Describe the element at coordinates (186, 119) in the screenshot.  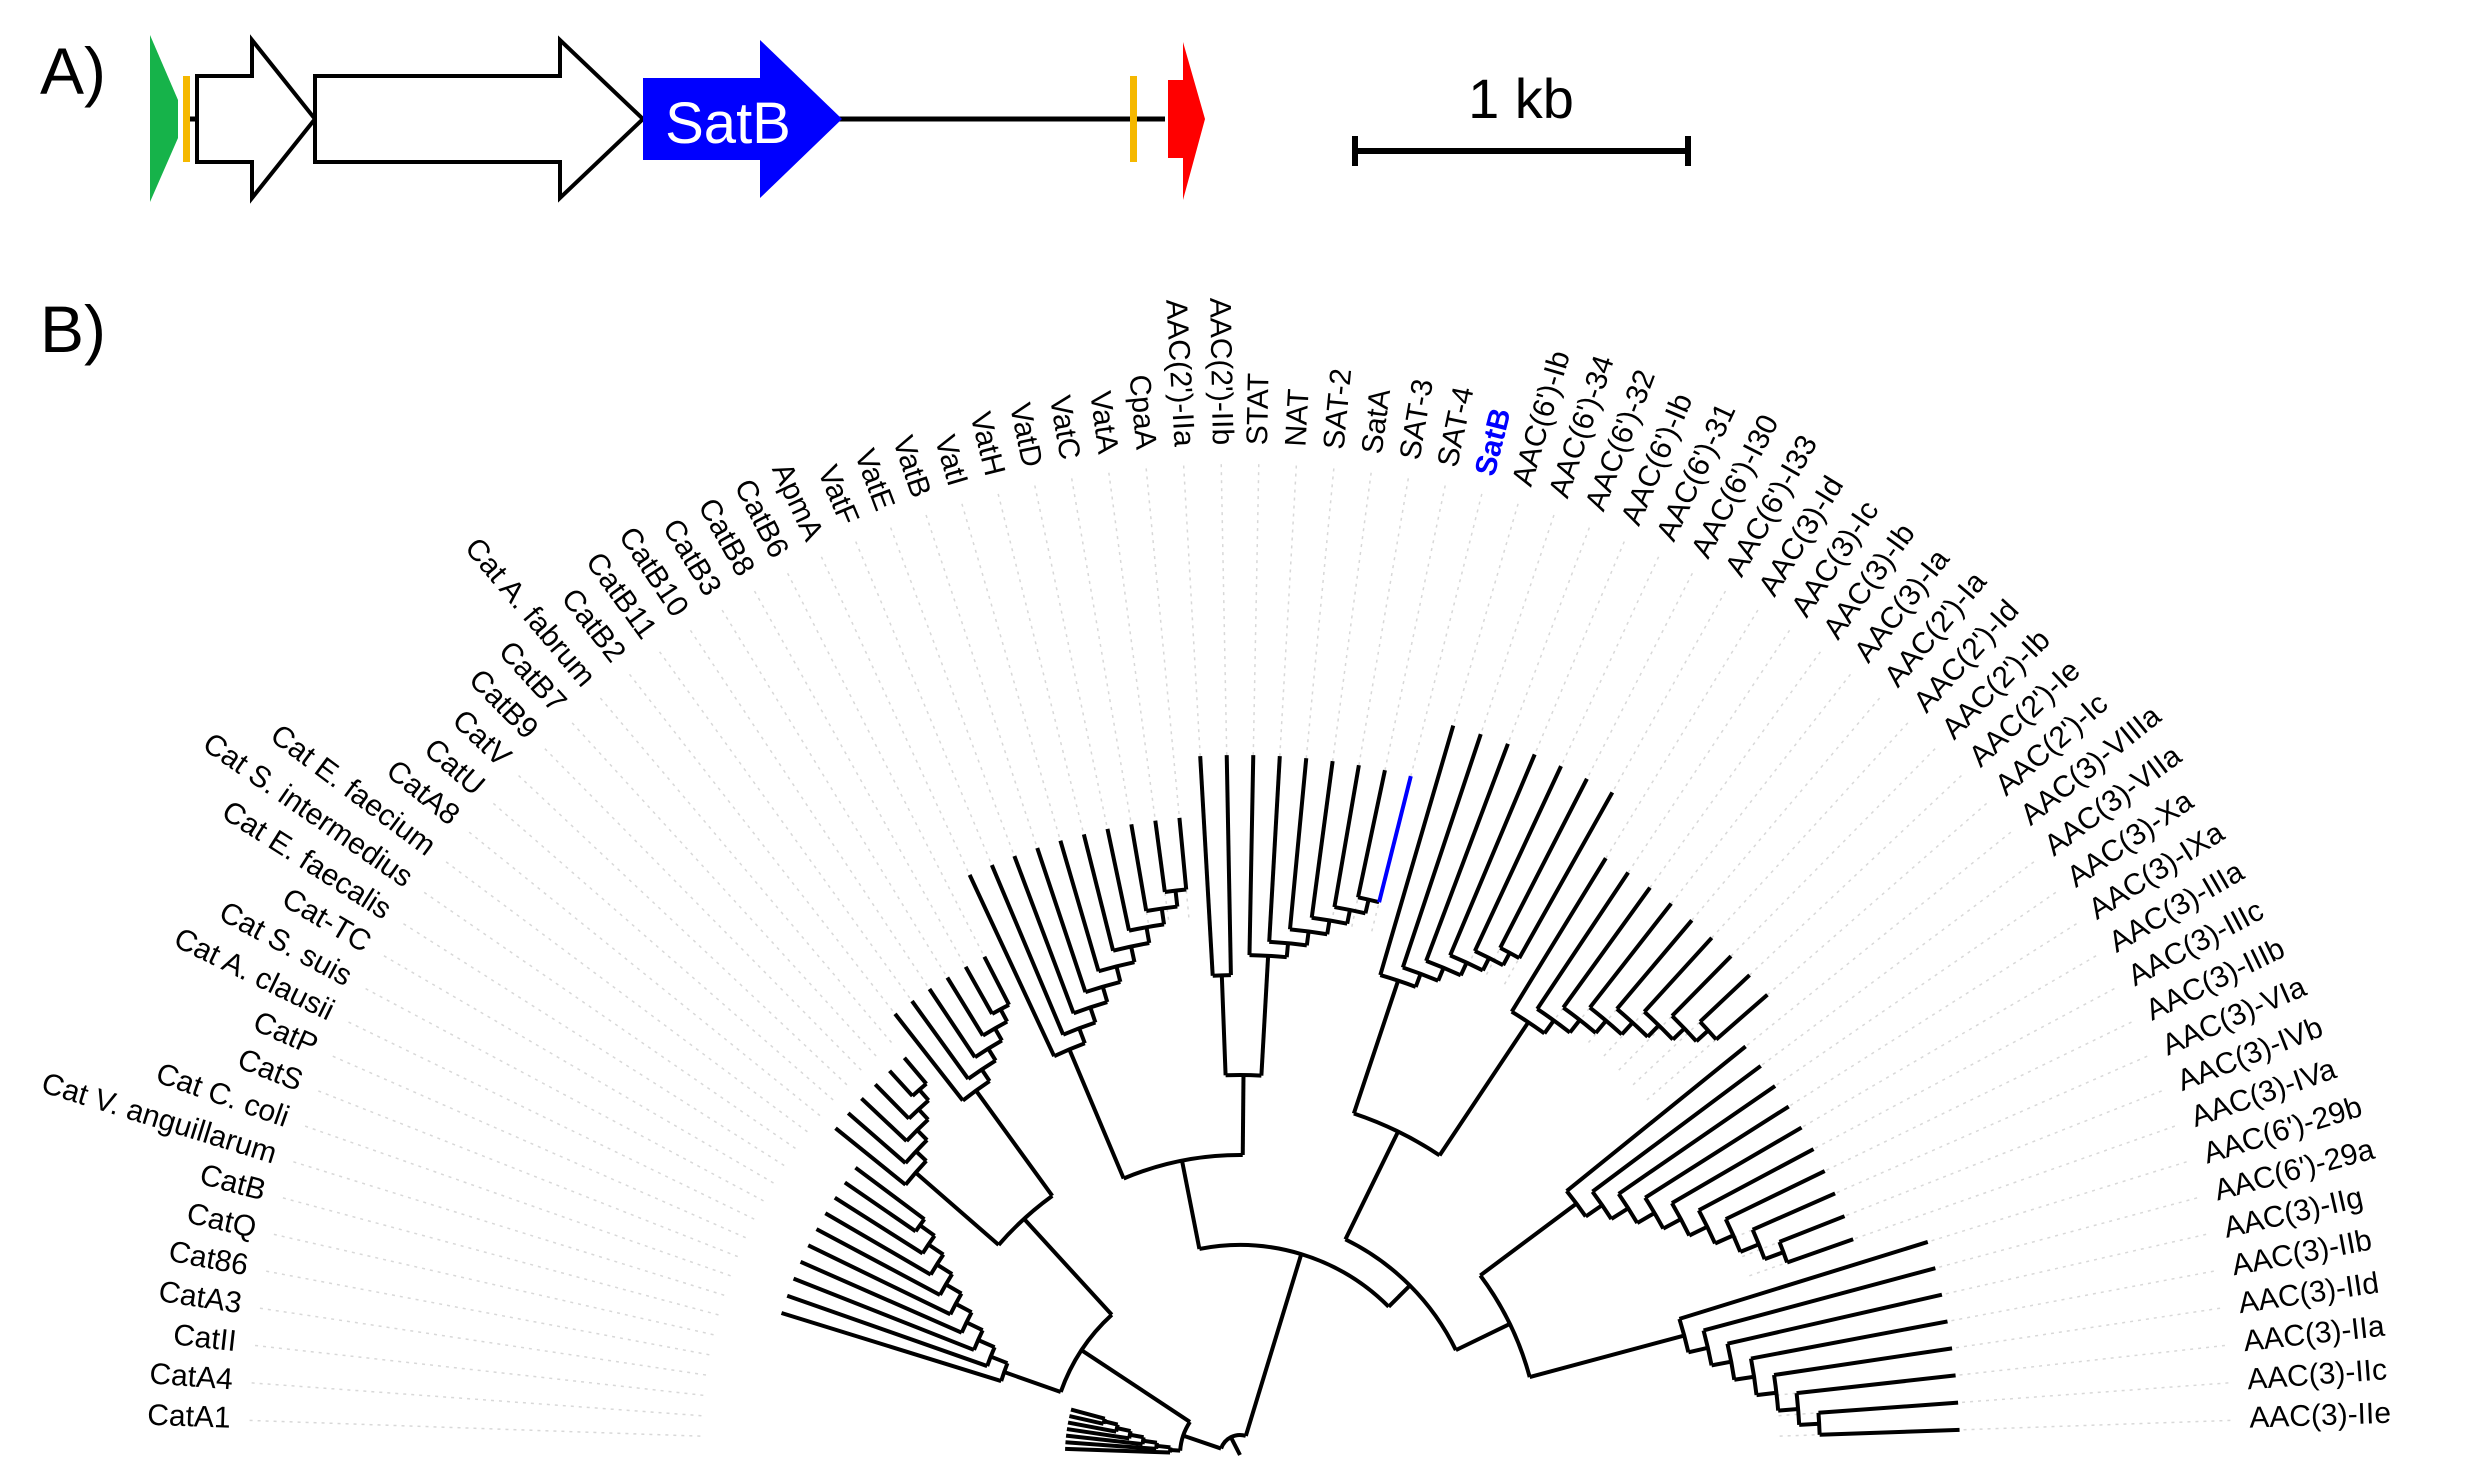
I see `orange-marker-left` at that location.